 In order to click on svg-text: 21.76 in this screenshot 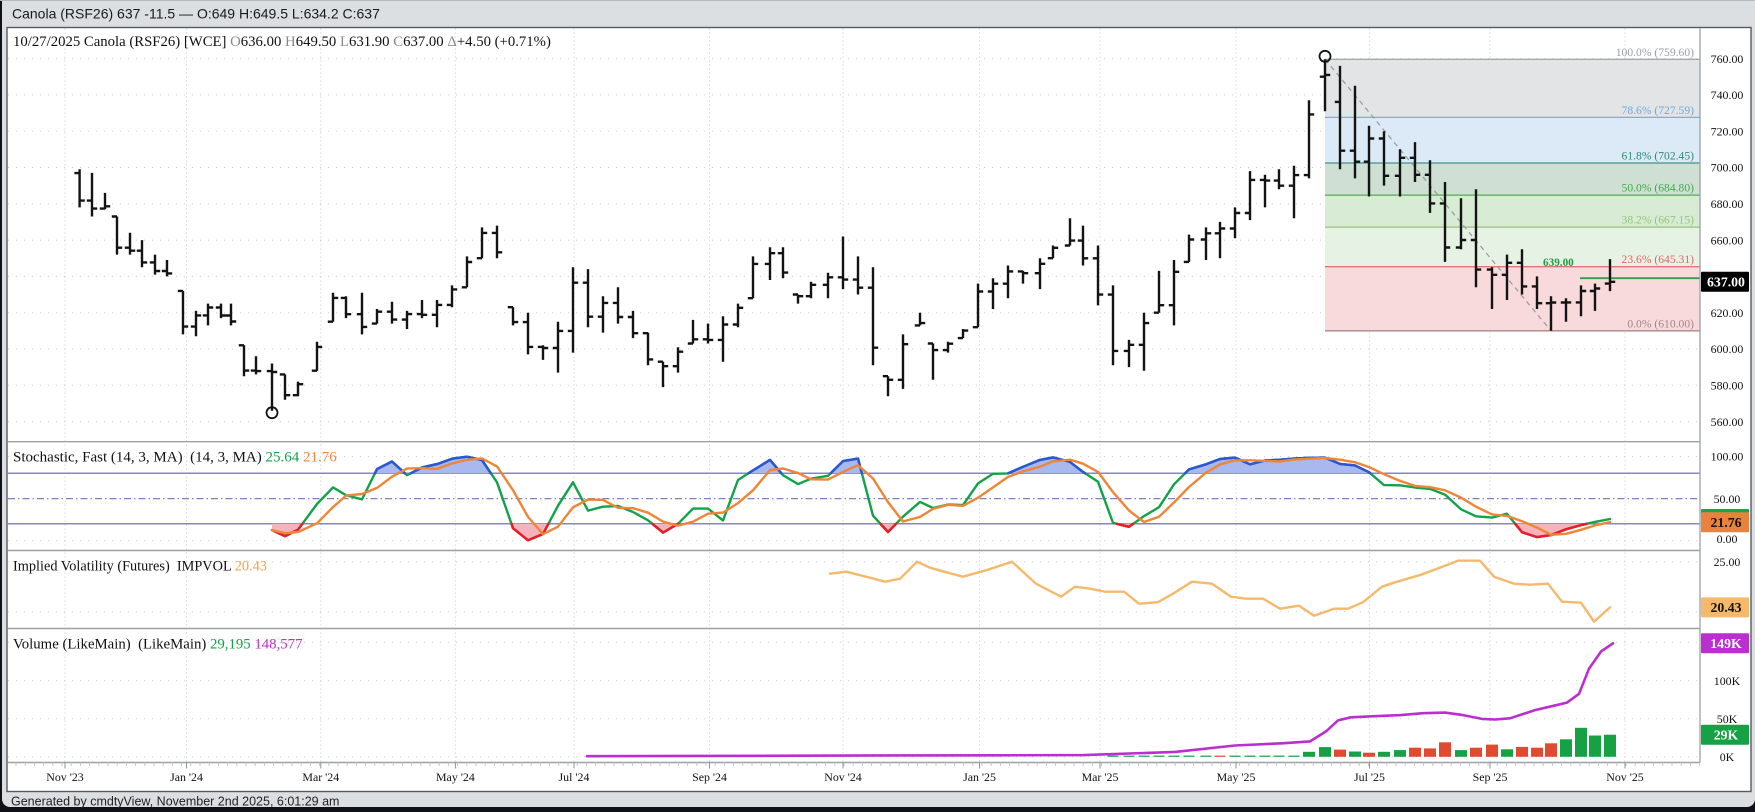, I will do `click(1725, 522)`.